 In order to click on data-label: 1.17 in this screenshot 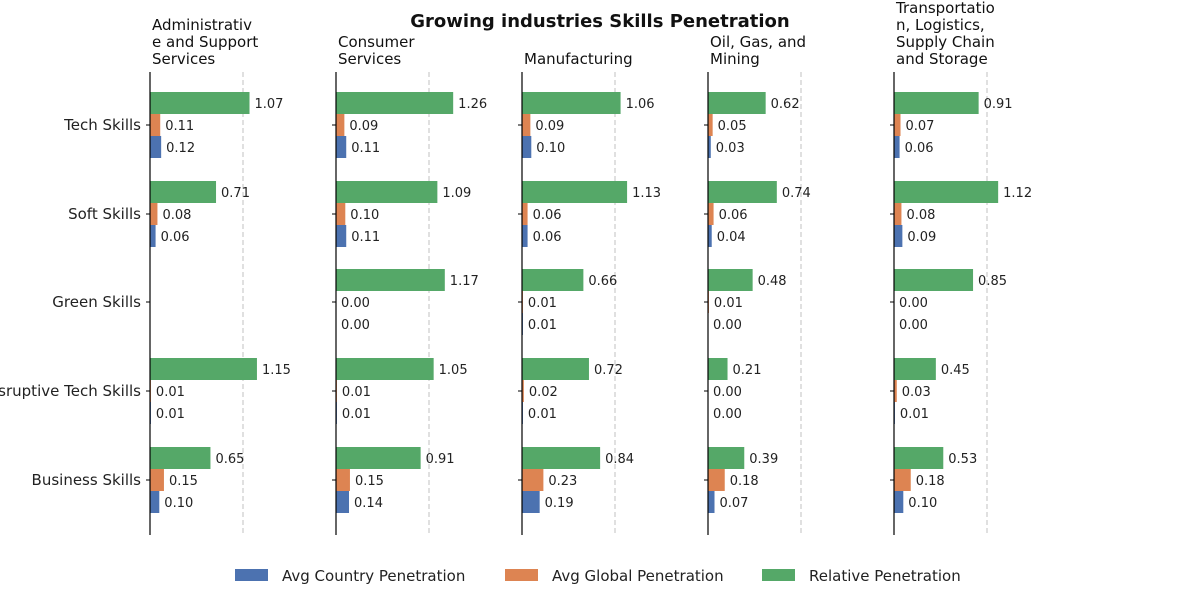, I will do `click(464, 281)`.